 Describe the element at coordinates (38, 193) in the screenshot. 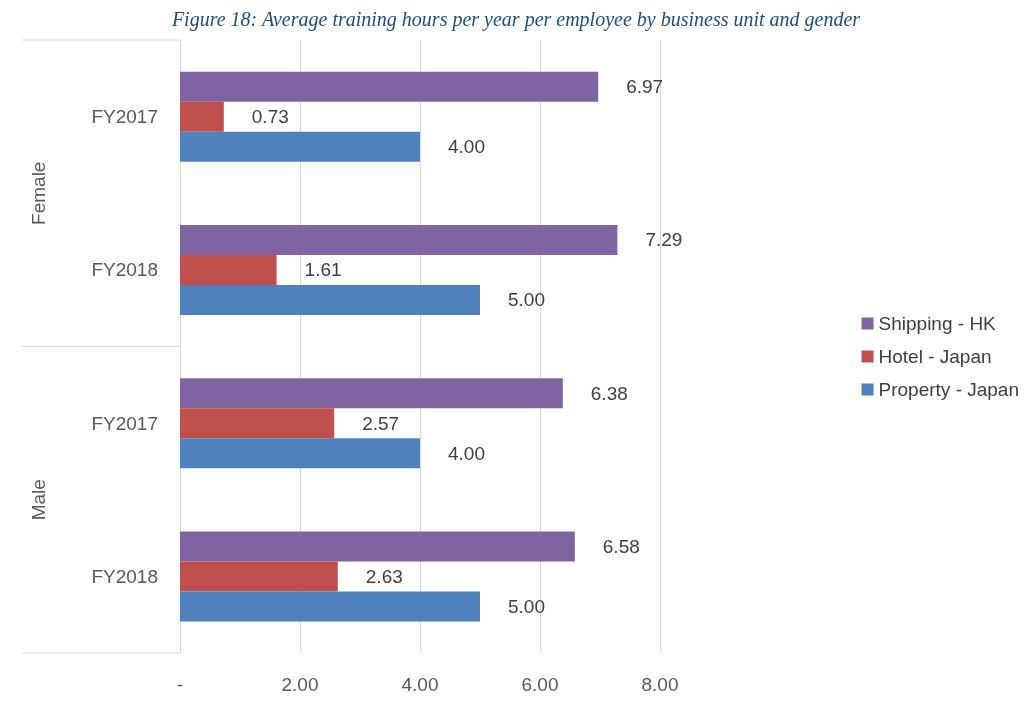

I see `text: Female` at that location.